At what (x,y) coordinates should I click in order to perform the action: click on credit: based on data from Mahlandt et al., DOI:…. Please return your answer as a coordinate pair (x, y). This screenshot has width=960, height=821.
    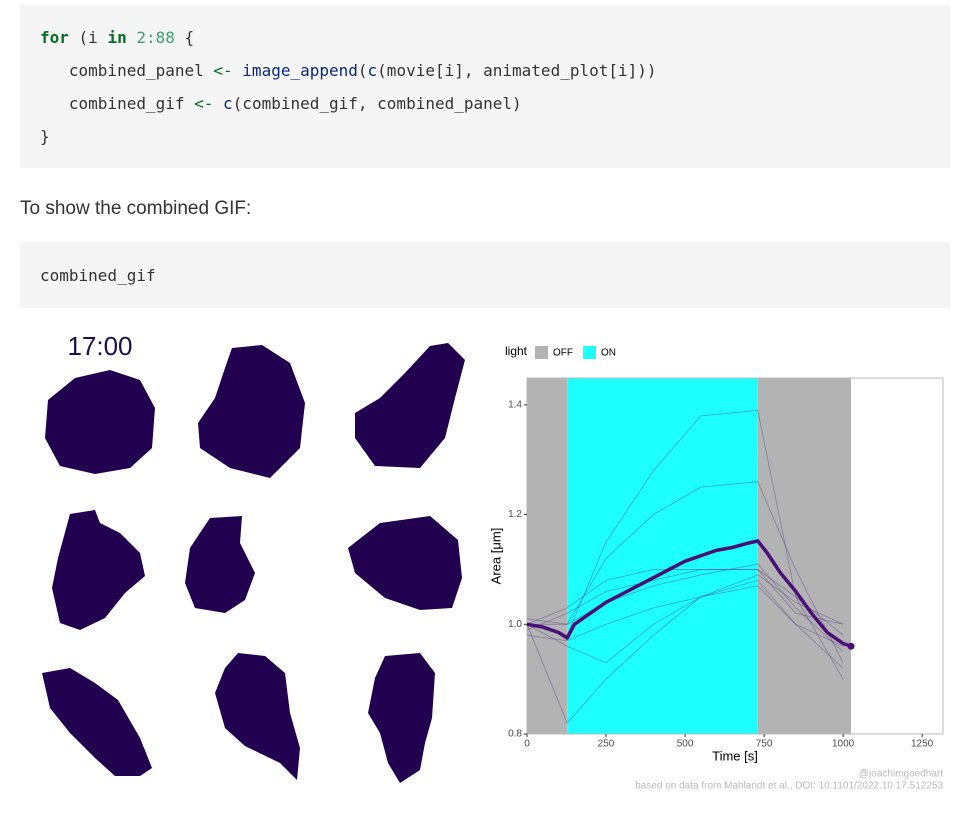
    Looking at the image, I should click on (789, 786).